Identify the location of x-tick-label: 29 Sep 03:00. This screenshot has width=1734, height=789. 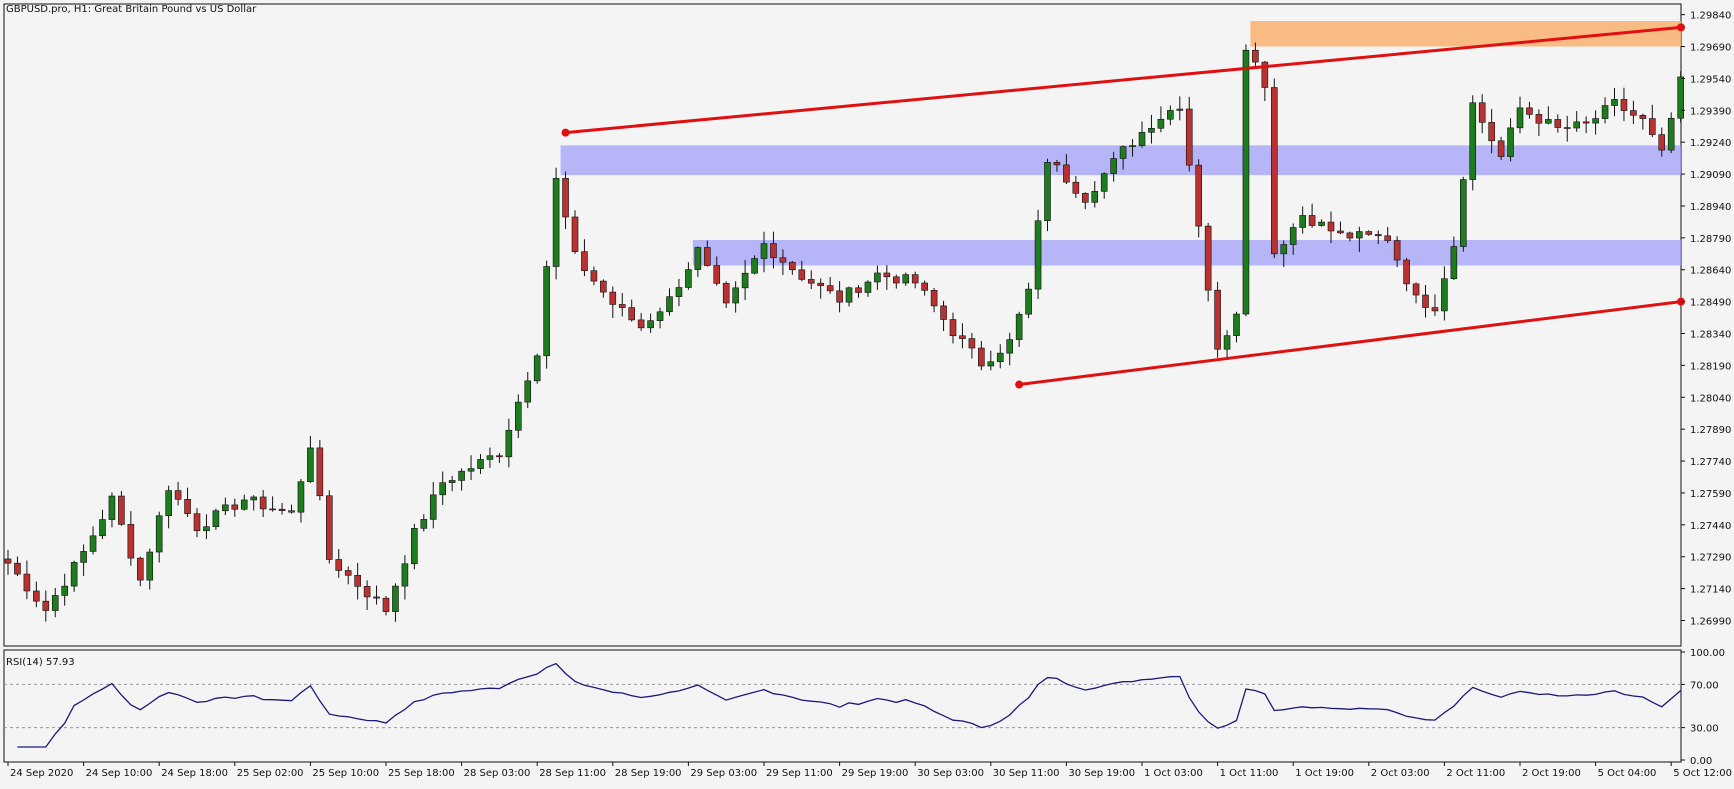
(723, 773).